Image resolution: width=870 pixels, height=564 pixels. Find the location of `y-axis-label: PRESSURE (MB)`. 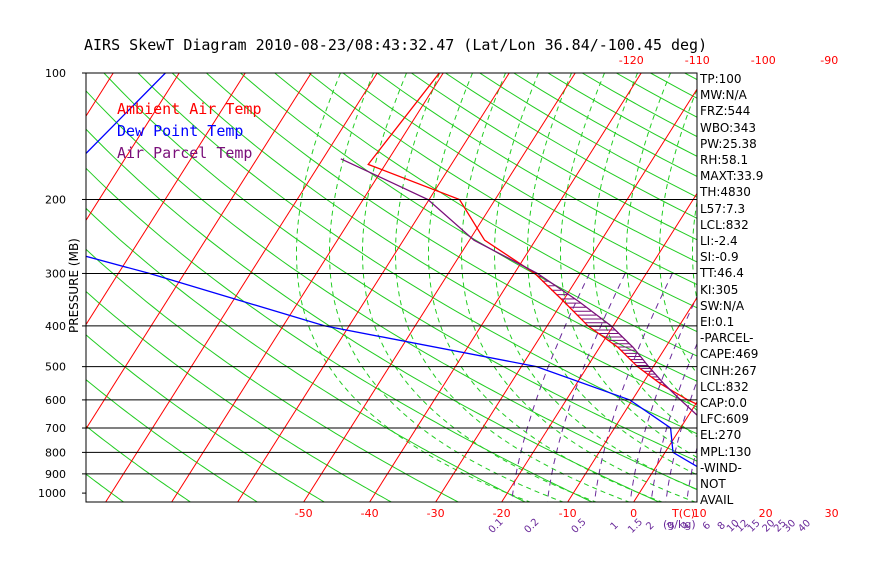

y-axis-label: PRESSURE (MB) is located at coordinates (74, 285).